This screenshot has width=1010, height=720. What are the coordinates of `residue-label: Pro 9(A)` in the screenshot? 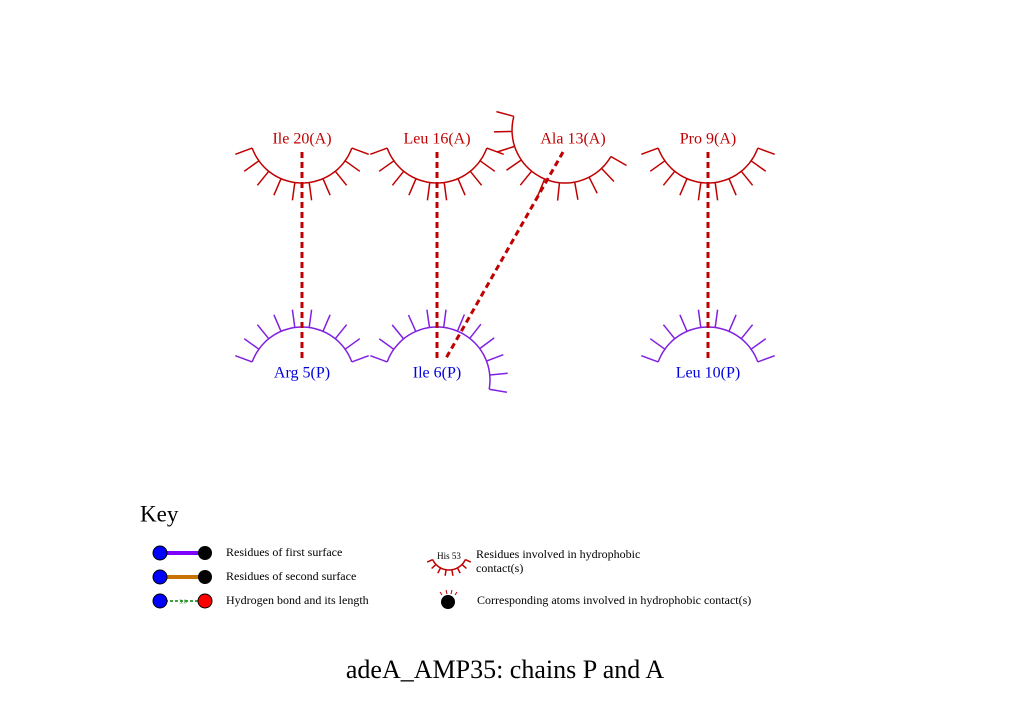 It's located at (708, 139).